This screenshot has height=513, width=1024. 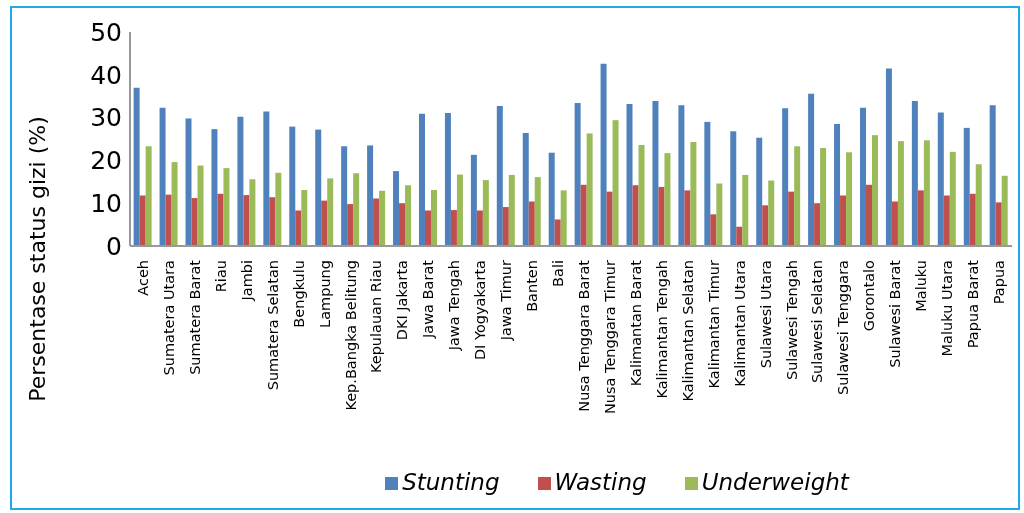 I want to click on x-tick-label: Jawa Timur, so click(x=506, y=300).